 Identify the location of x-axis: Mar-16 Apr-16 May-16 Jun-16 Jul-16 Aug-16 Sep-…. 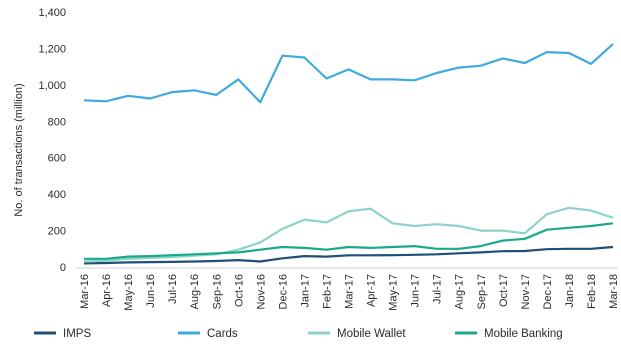
(348, 289).